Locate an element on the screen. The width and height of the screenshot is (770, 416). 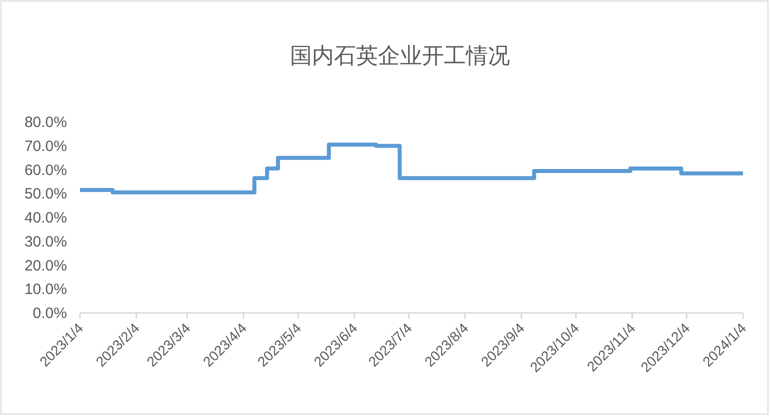
y-tick-label: 20.0% is located at coordinates (45, 265).